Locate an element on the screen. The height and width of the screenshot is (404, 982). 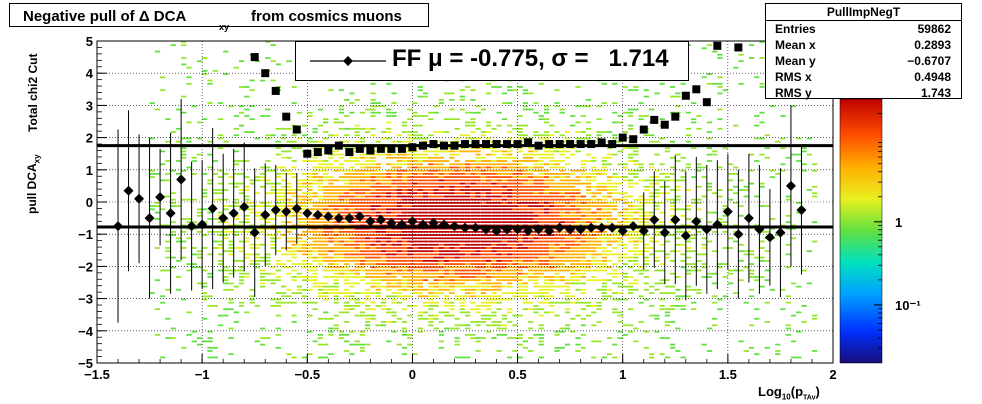
x-tick-label: −1 is located at coordinates (202, 374).